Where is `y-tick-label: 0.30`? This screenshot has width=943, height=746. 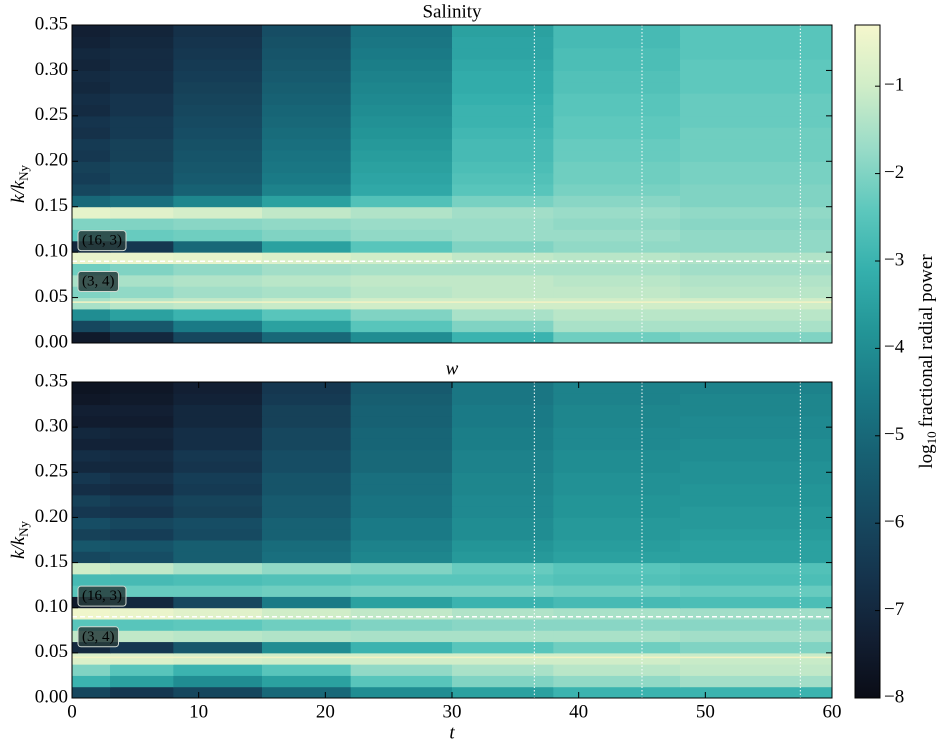
y-tick-label: 0.30 is located at coordinates (51, 69).